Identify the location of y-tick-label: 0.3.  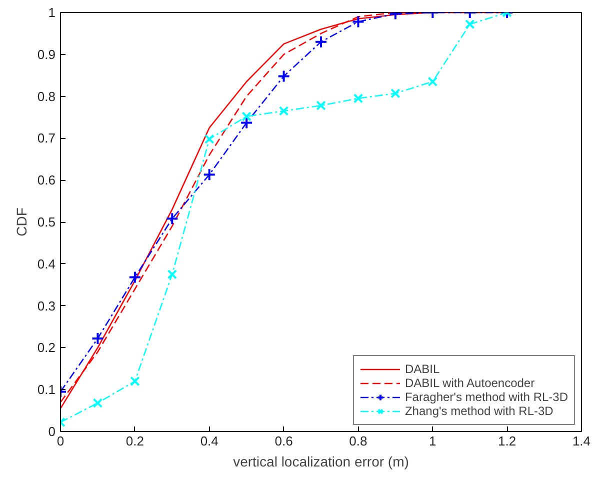
(46, 306).